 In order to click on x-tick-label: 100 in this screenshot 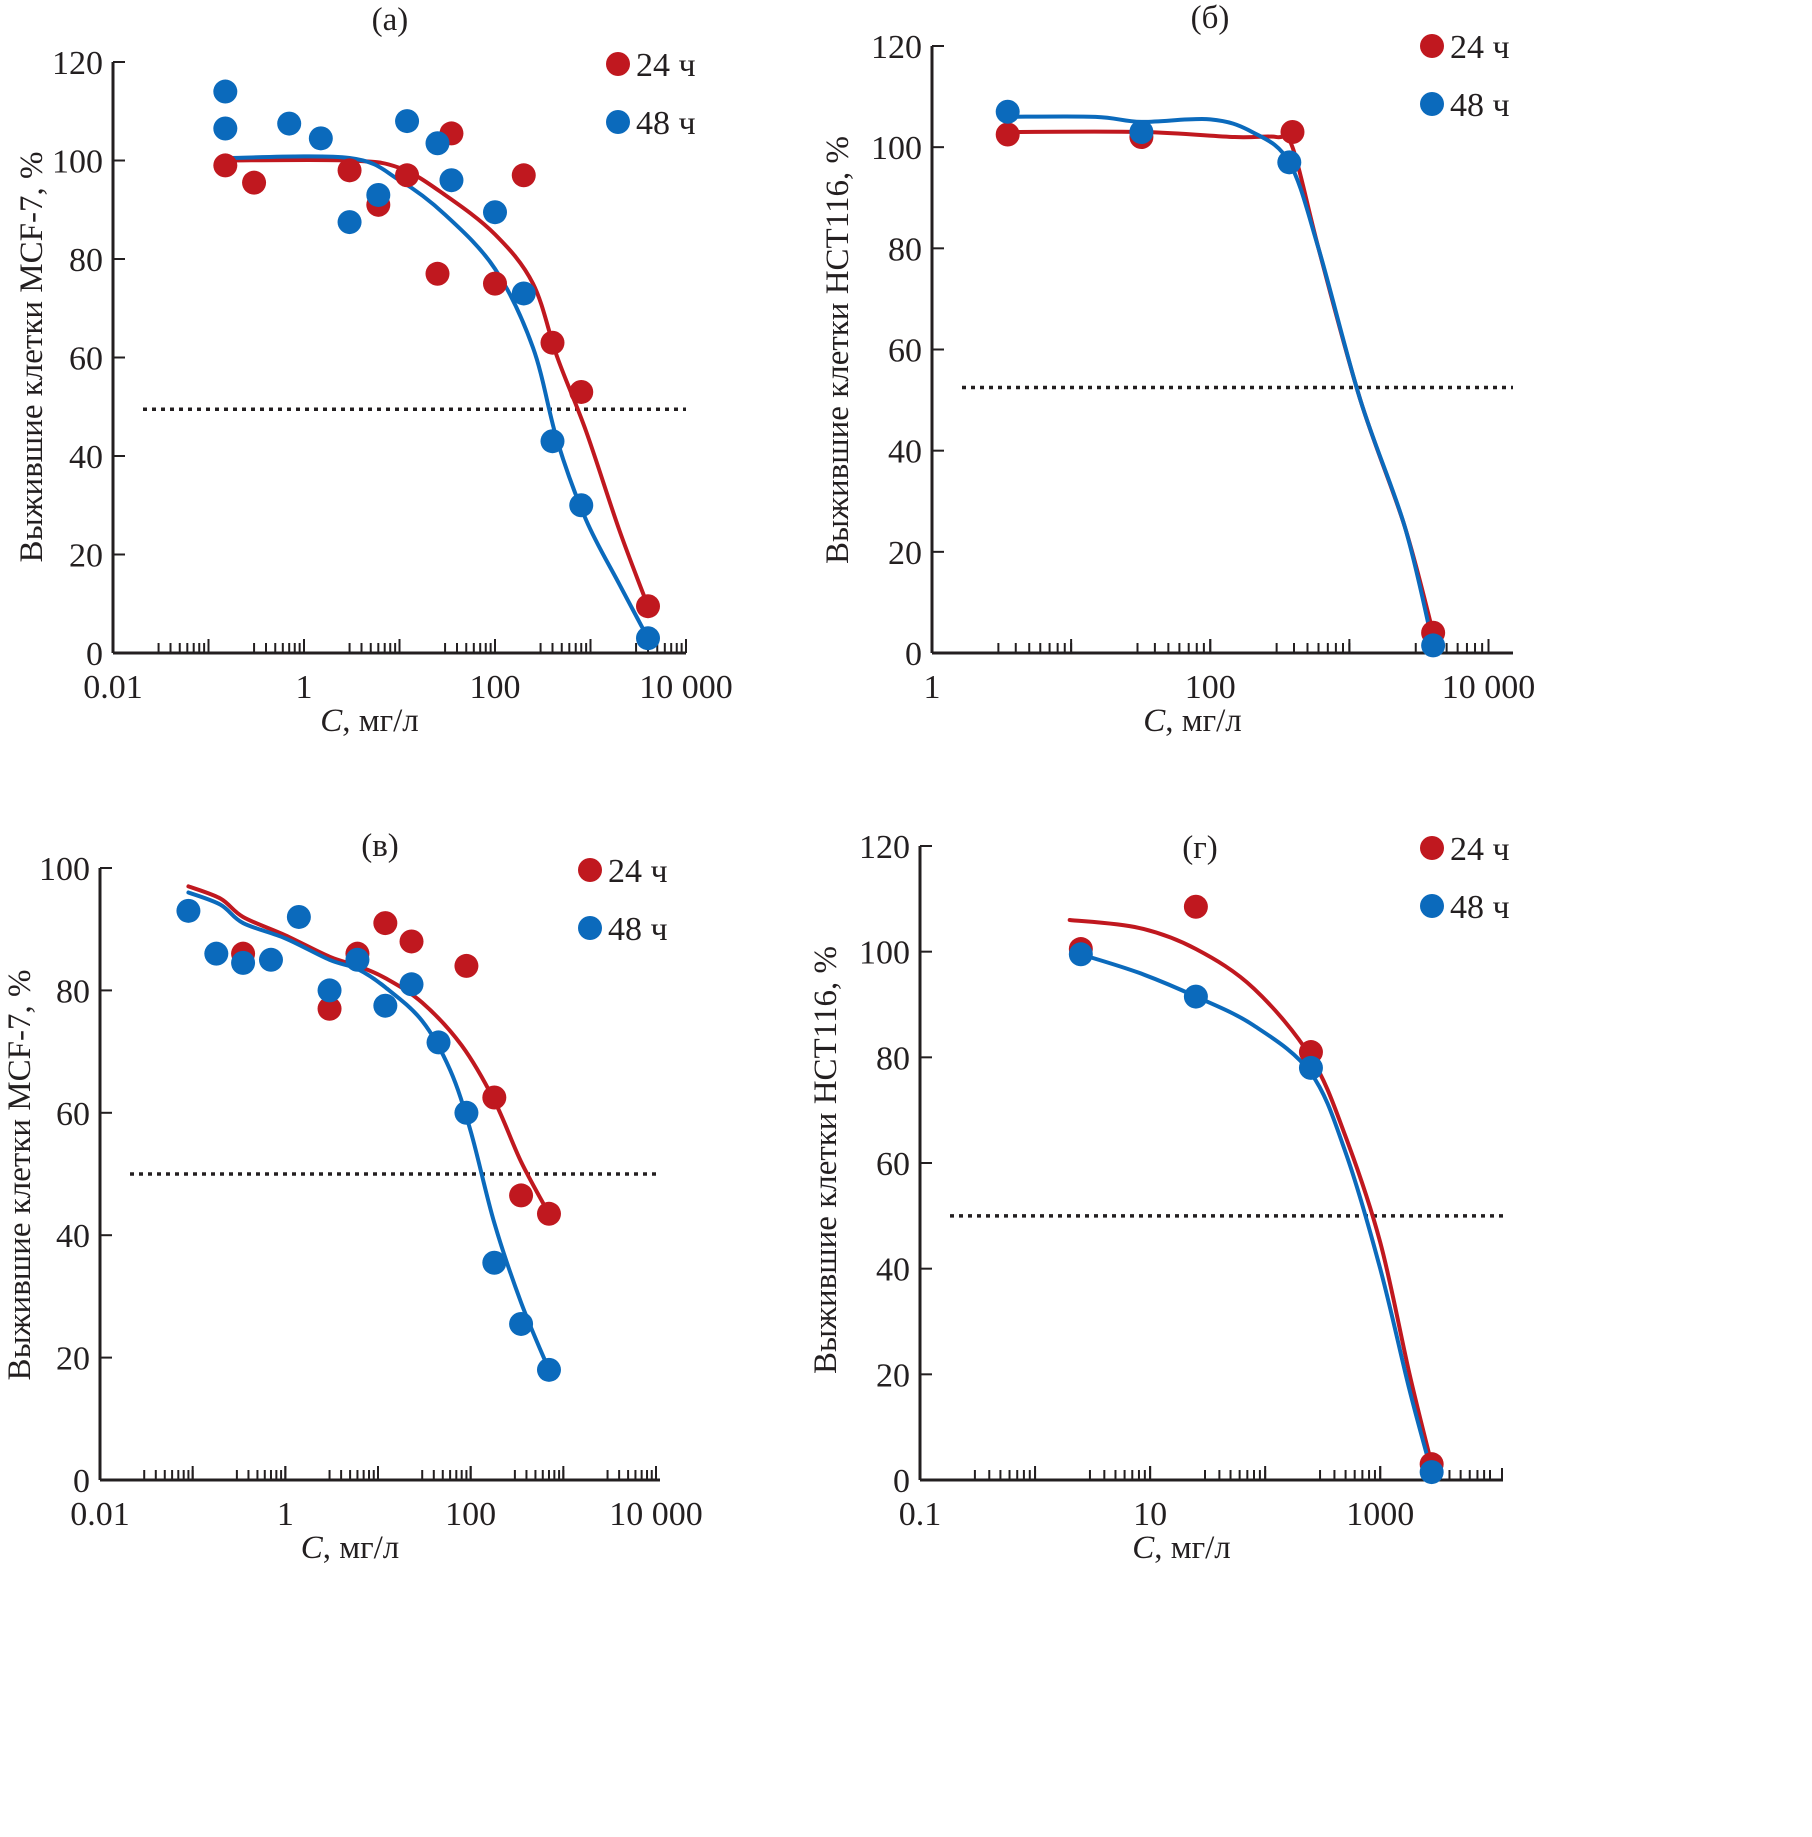, I will do `click(1210, 687)`.